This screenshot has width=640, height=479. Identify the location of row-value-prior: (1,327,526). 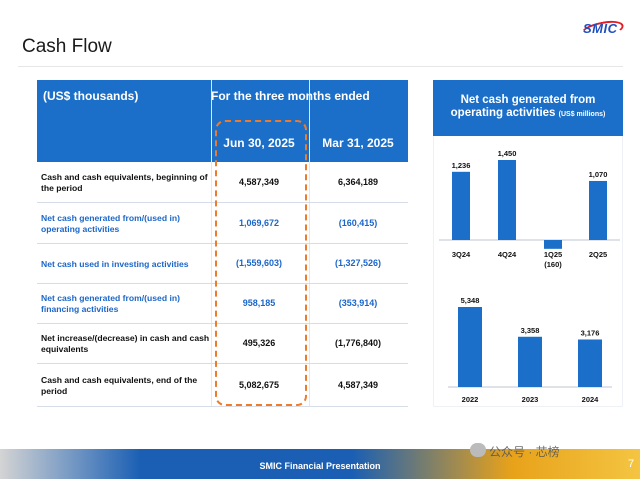
(358, 263).